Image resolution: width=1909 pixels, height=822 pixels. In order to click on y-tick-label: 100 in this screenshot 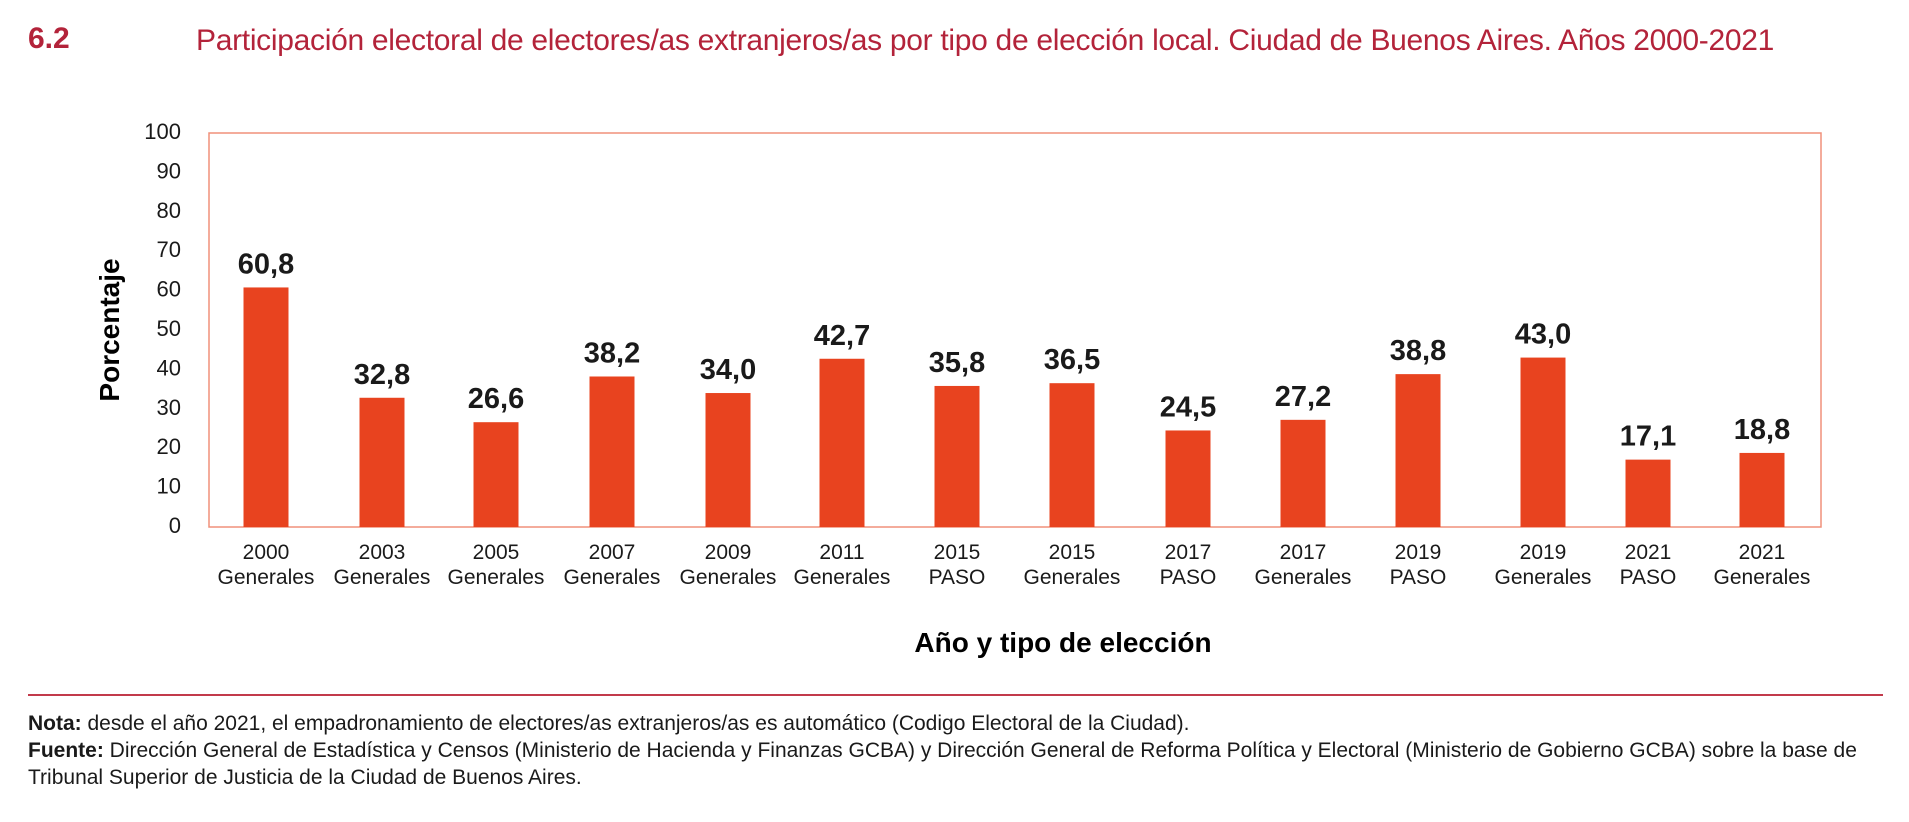, I will do `click(162, 131)`.